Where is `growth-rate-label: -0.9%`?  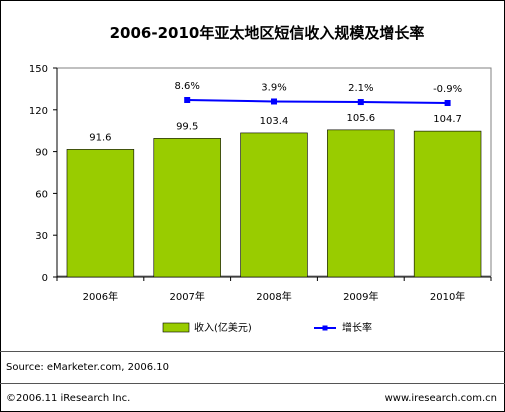
growth-rate-label: -0.9% is located at coordinates (447, 89).